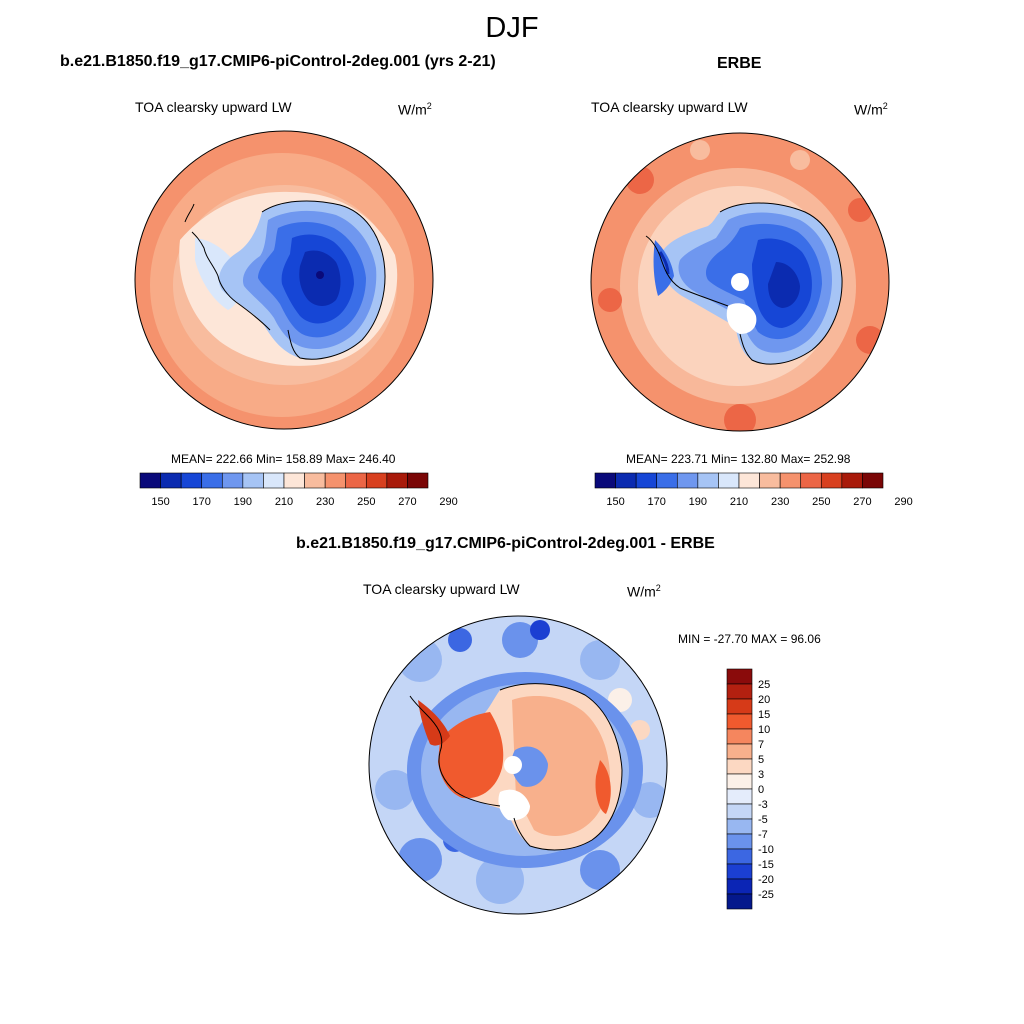  What do you see at coordinates (283, 459) in the screenshot?
I see `panel-1-stats: MEAN= 222.66 Min= 158.89 Max= 246.40` at bounding box center [283, 459].